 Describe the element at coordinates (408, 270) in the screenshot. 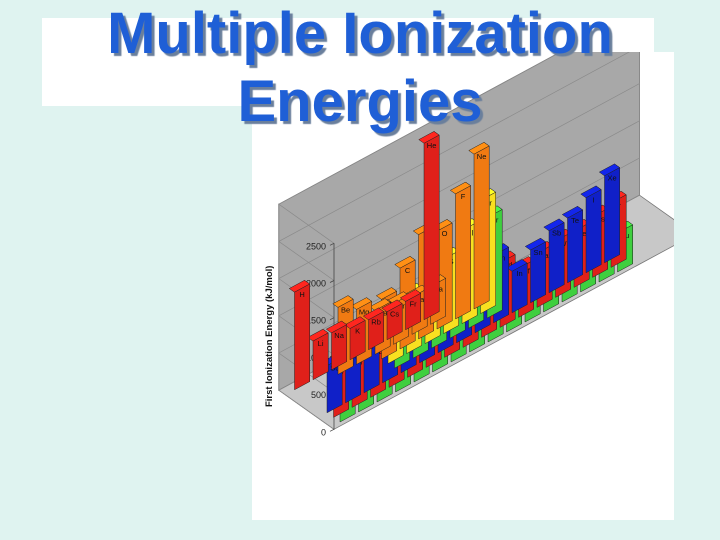

I see `bar-label: C` at that location.